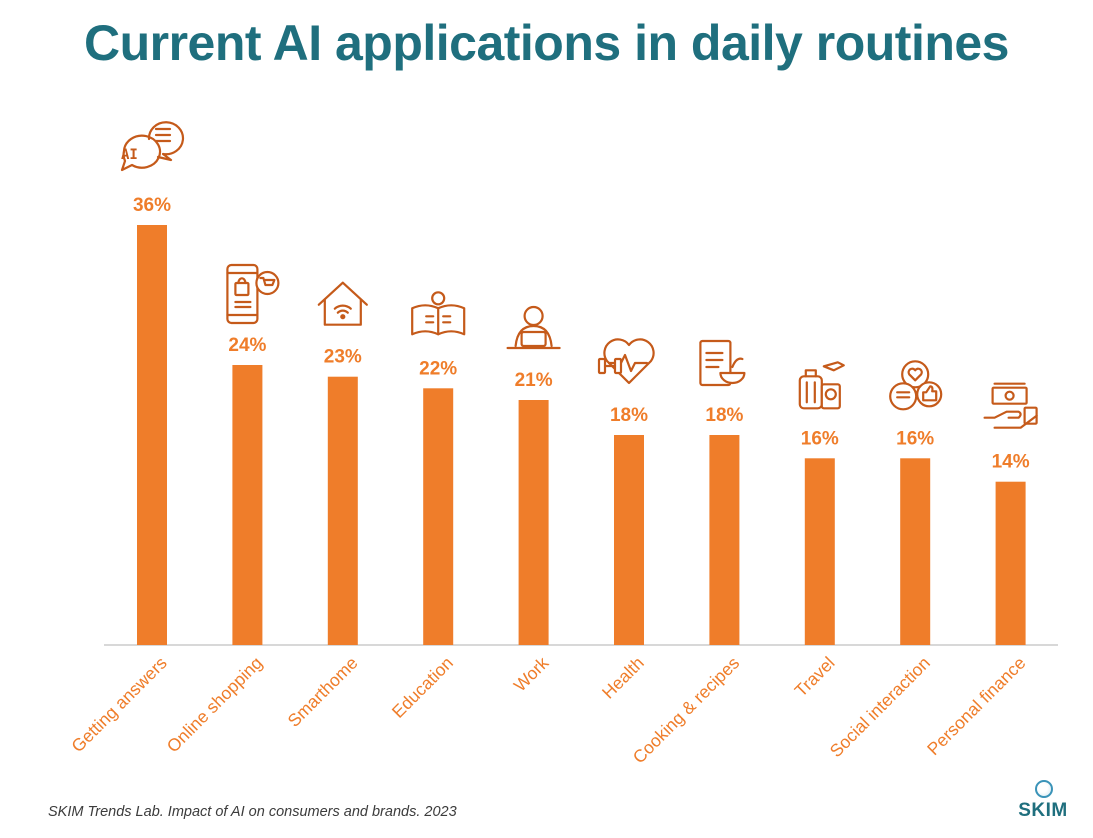 The height and width of the screenshot is (838, 1093). Describe the element at coordinates (247, 345) in the screenshot. I see `value-label-1: 24%` at that location.